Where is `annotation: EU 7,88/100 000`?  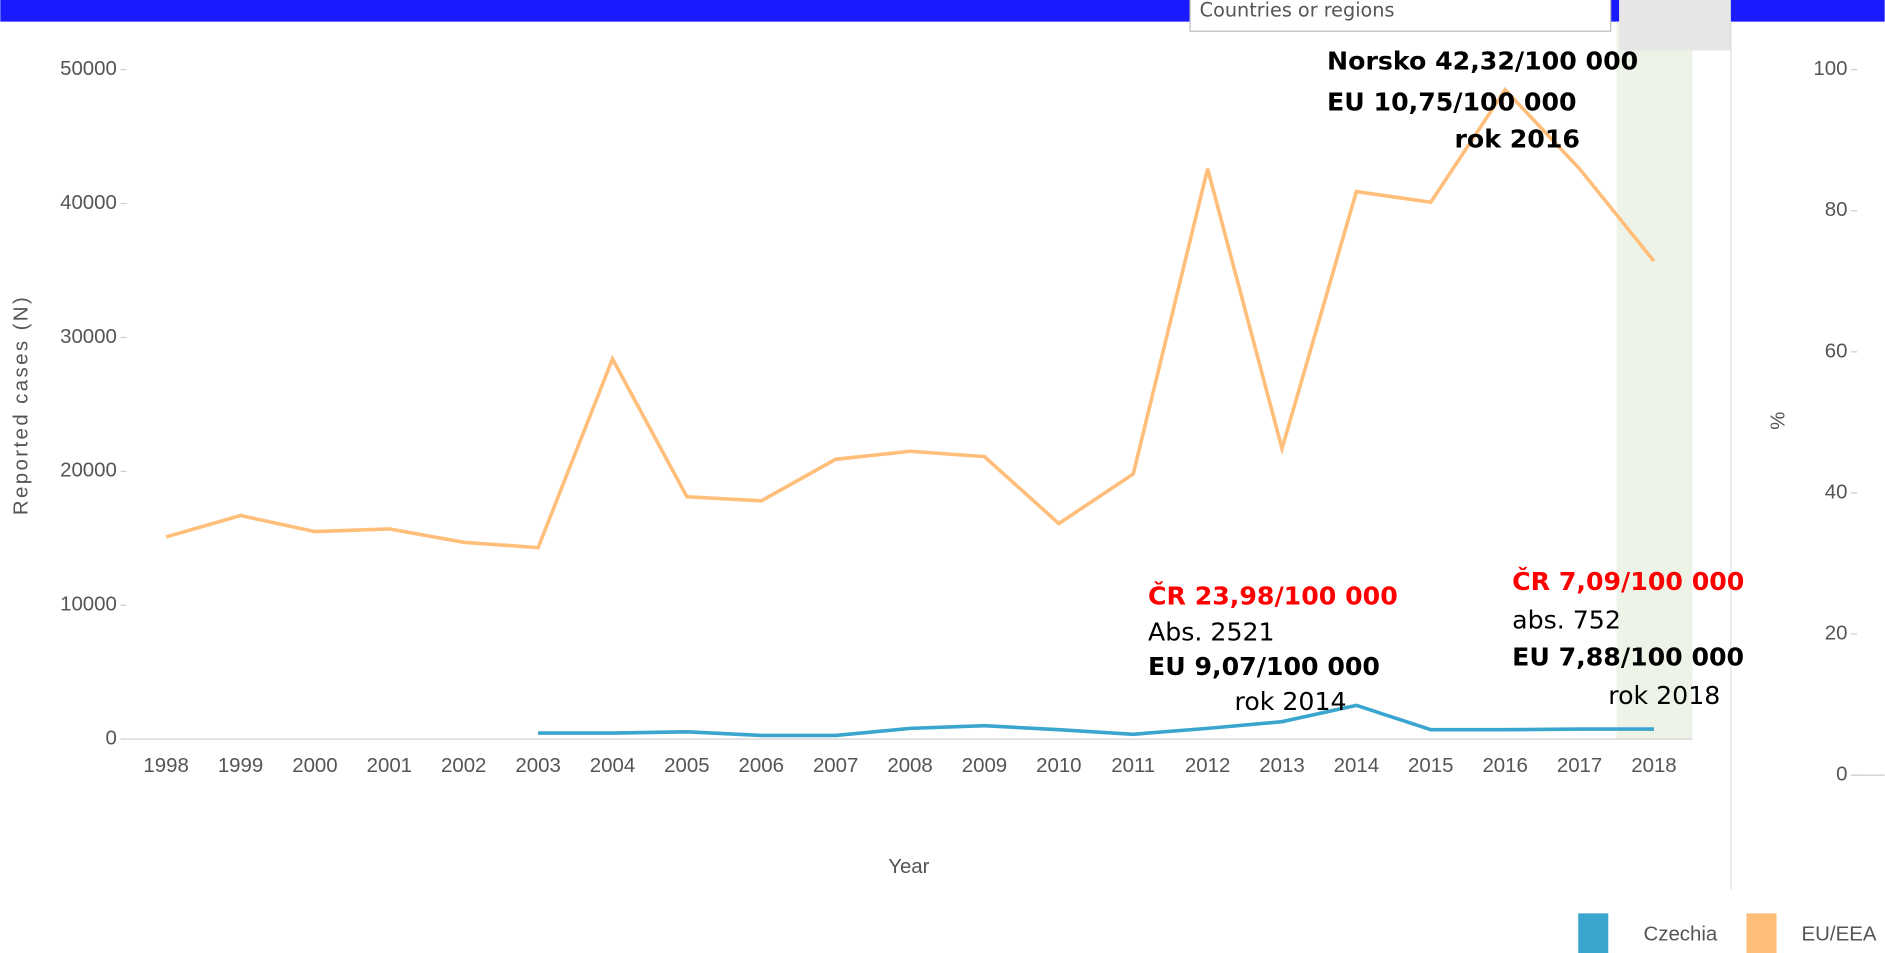
annotation: EU 7,88/100 000 is located at coordinates (1628, 657).